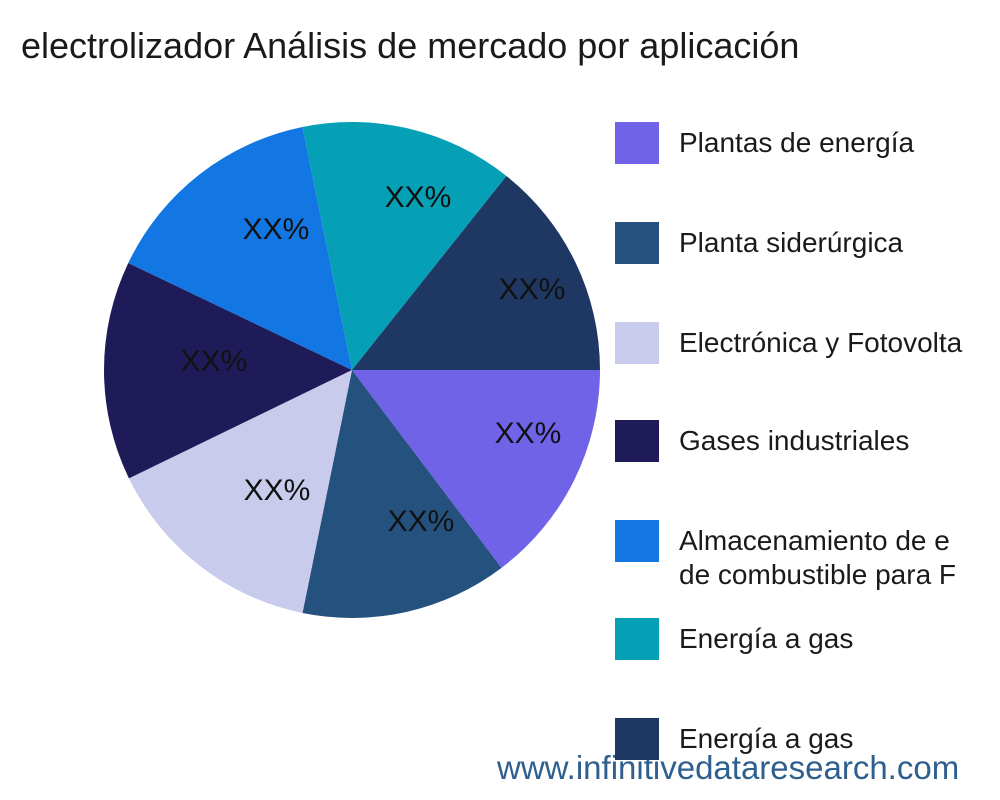 The height and width of the screenshot is (800, 1000). What do you see at coordinates (214, 361) in the screenshot?
I see `pie-slice-label-4: XX%` at bounding box center [214, 361].